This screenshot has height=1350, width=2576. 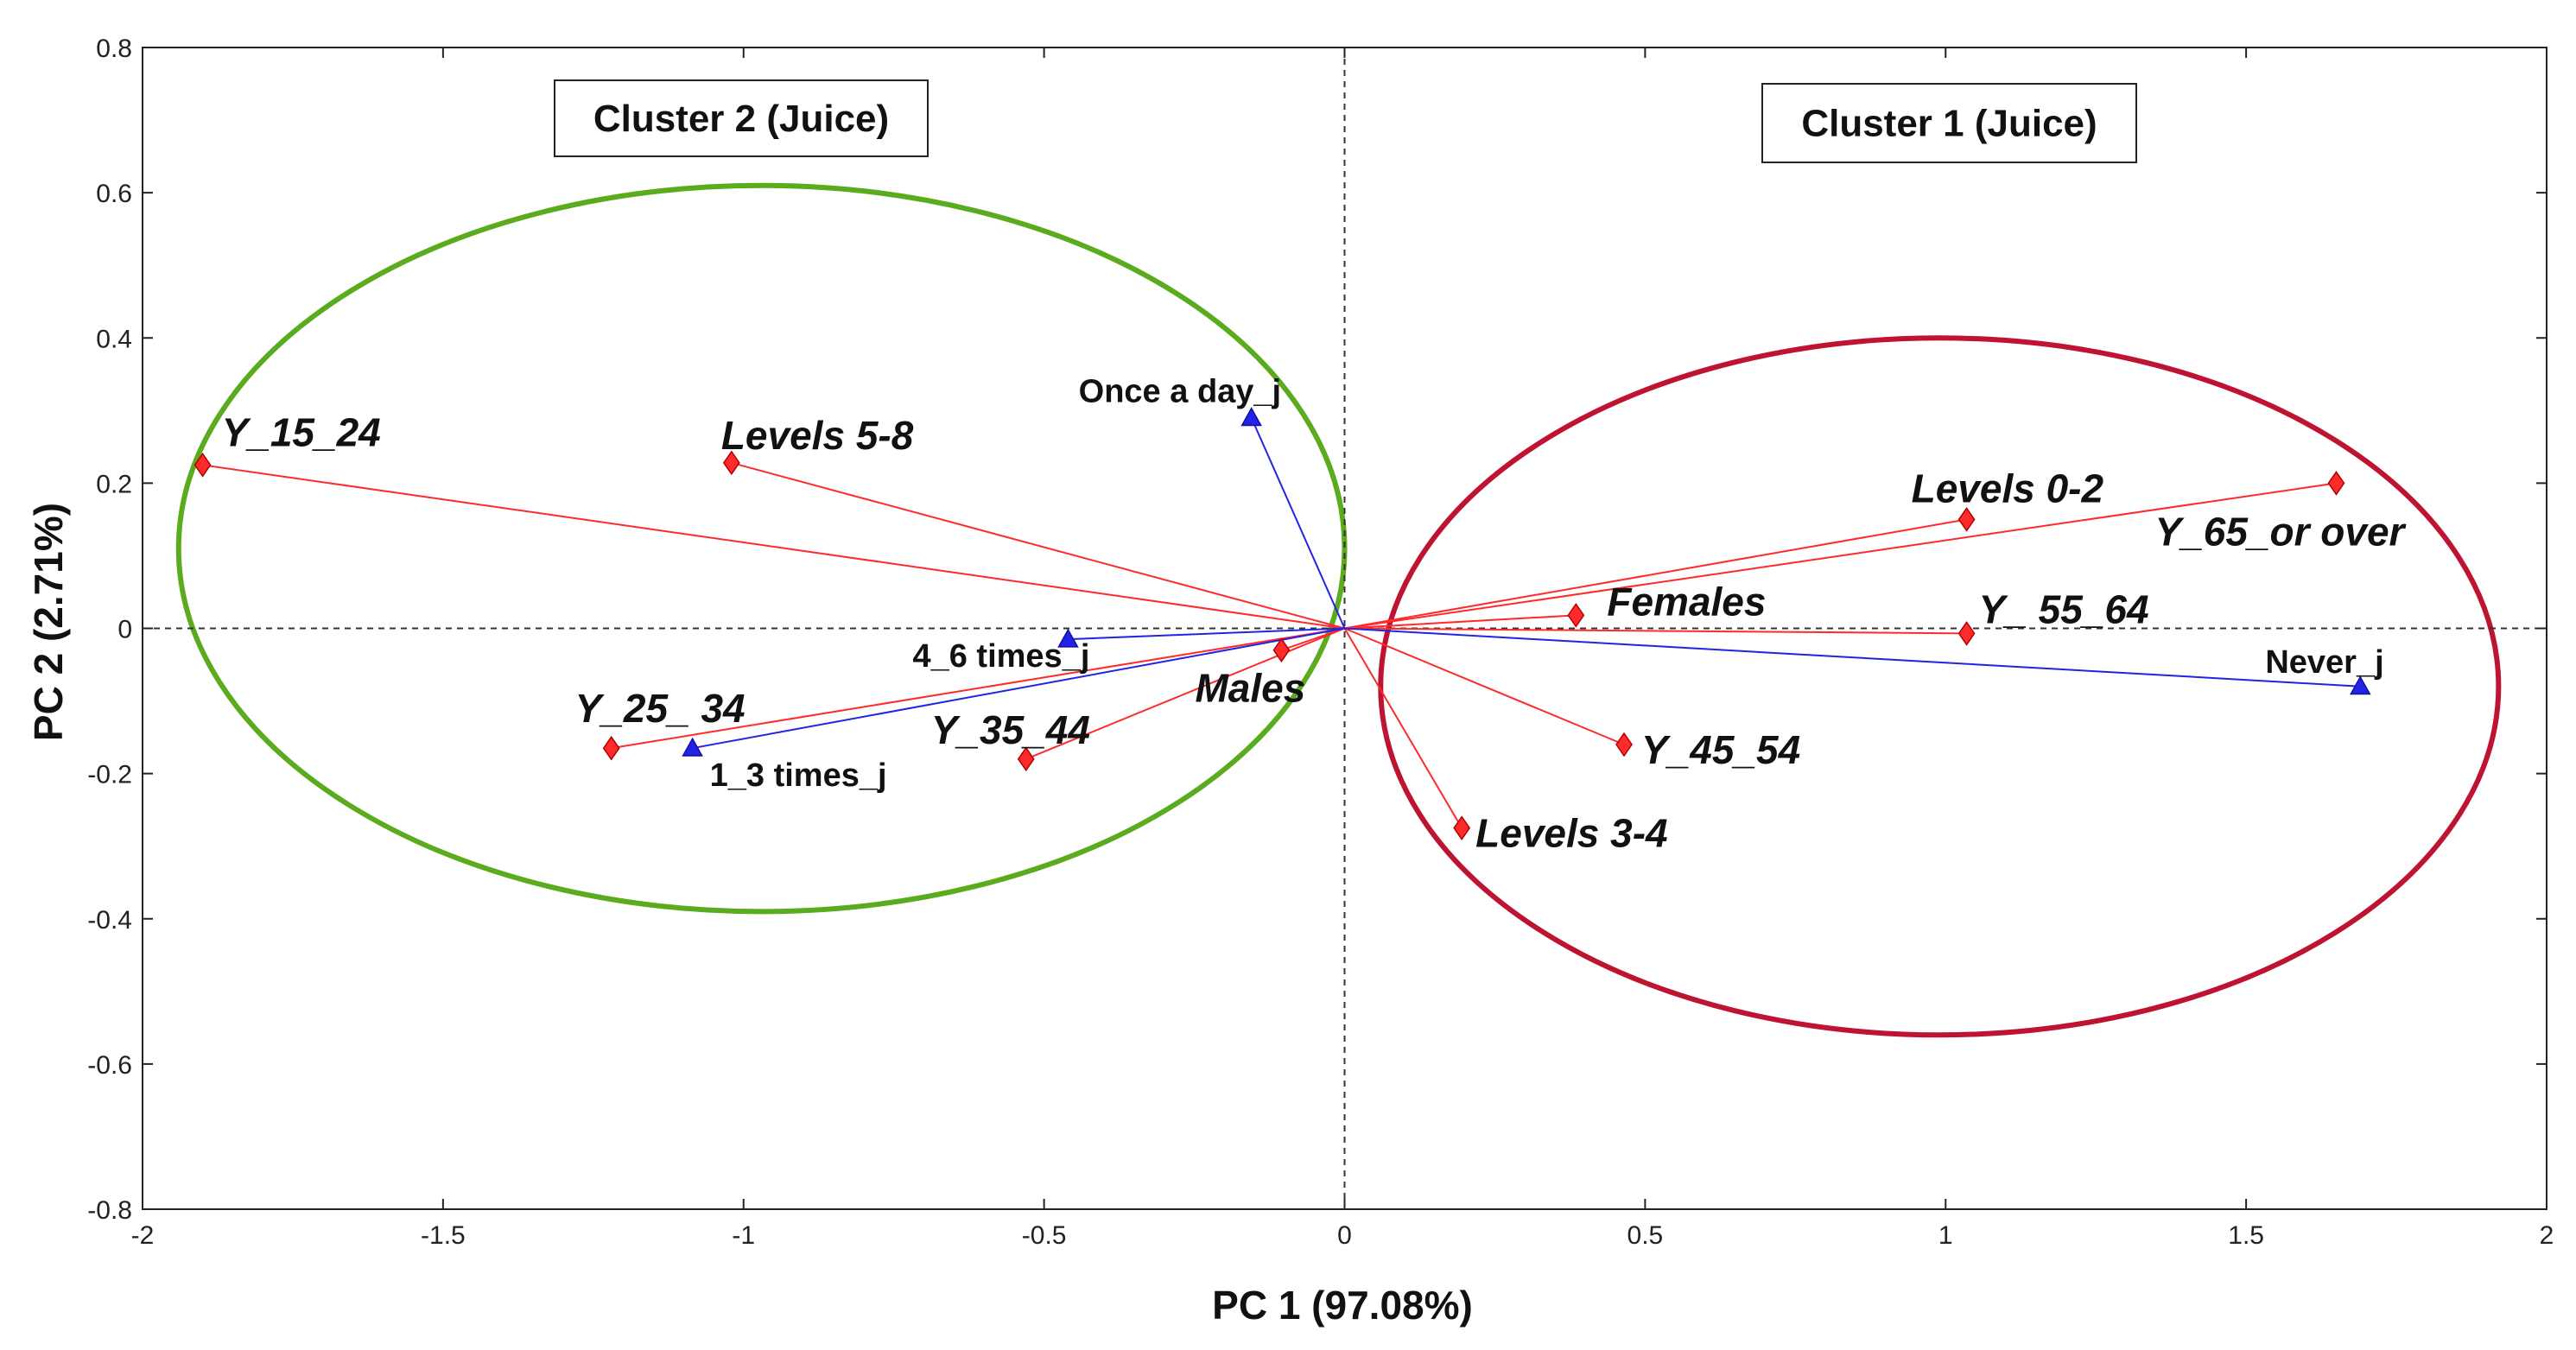 What do you see at coordinates (1571, 833) in the screenshot?
I see `point-label-levels-3-4: Levels 3-4` at bounding box center [1571, 833].